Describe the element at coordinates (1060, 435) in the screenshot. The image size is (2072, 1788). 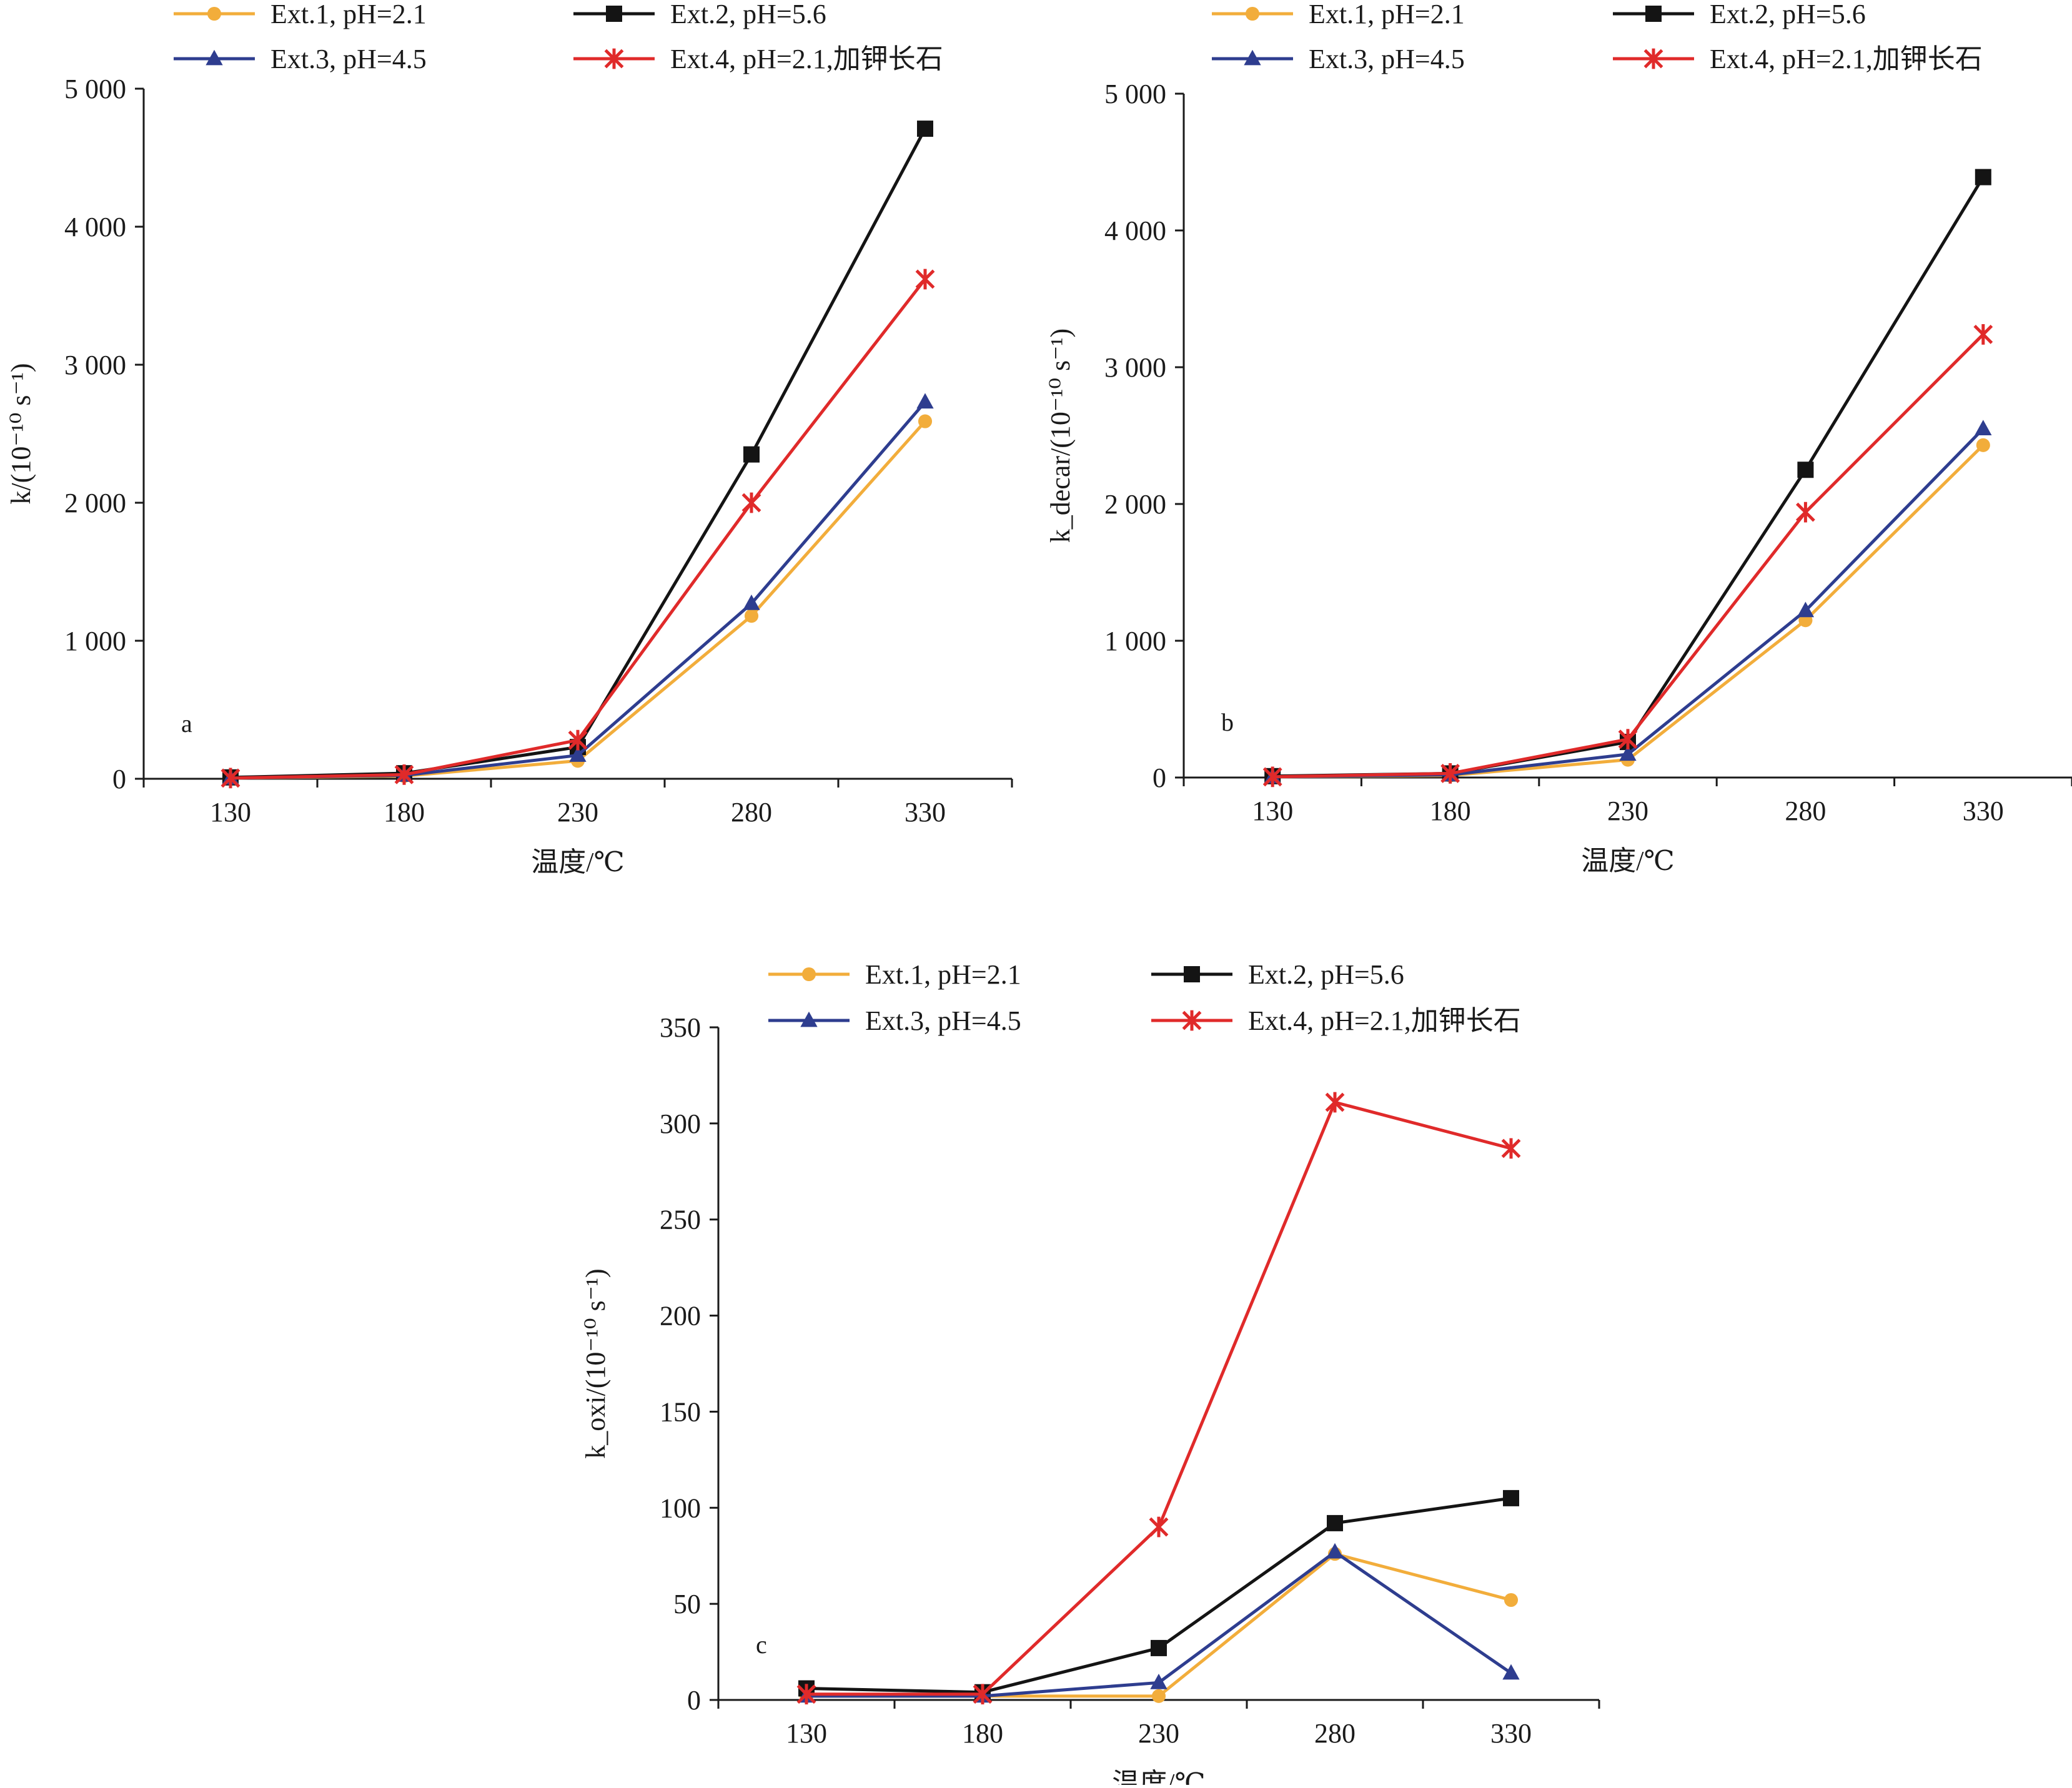
I see `y-axis-title: k_decar/(10⁻¹⁰ s⁻¹)` at that location.